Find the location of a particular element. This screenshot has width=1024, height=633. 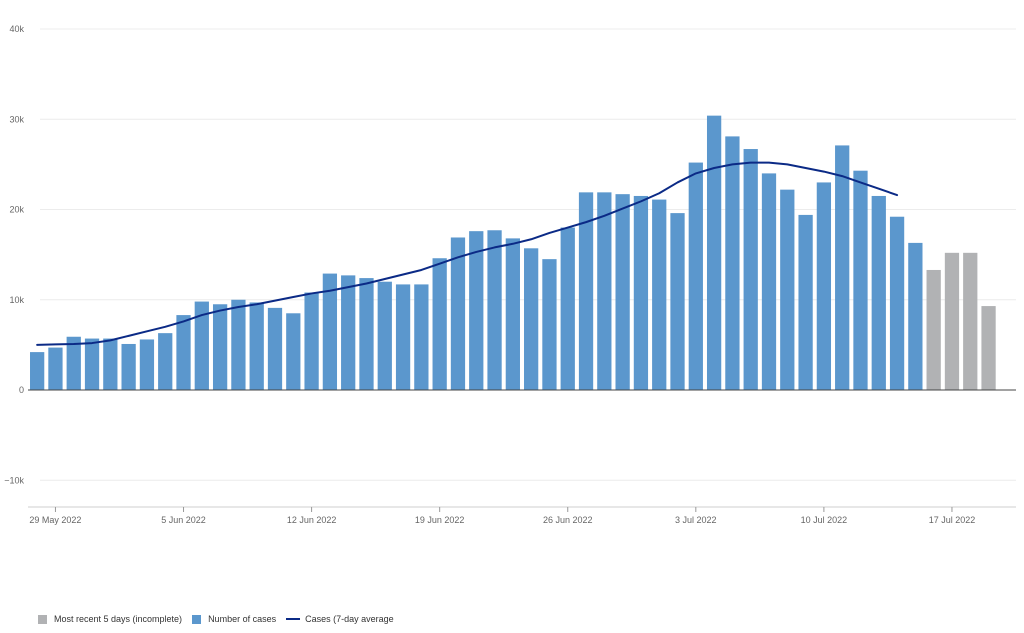

legend-item-seven-day-average: Cases (7-day average is located at coordinates (340, 619).